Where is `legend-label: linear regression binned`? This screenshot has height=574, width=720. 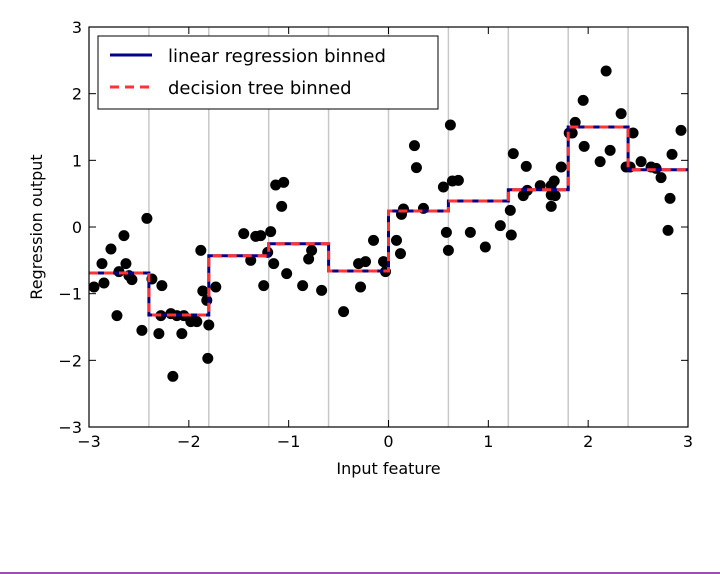
legend-label: linear regression binned is located at coordinates (277, 56).